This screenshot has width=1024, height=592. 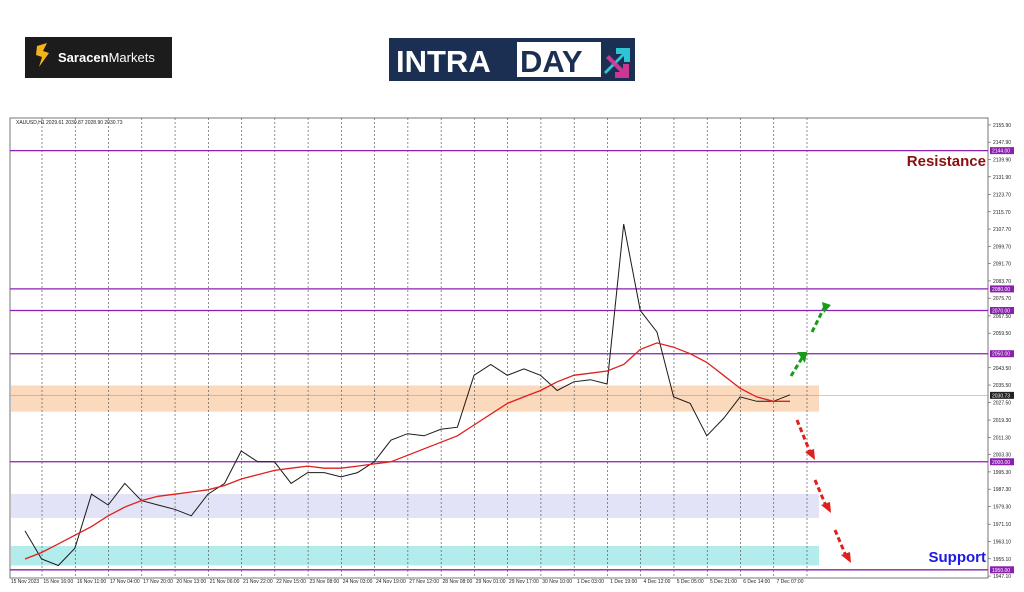 I want to click on x-tick-label: 5 Dec 05:00, so click(x=690, y=582).